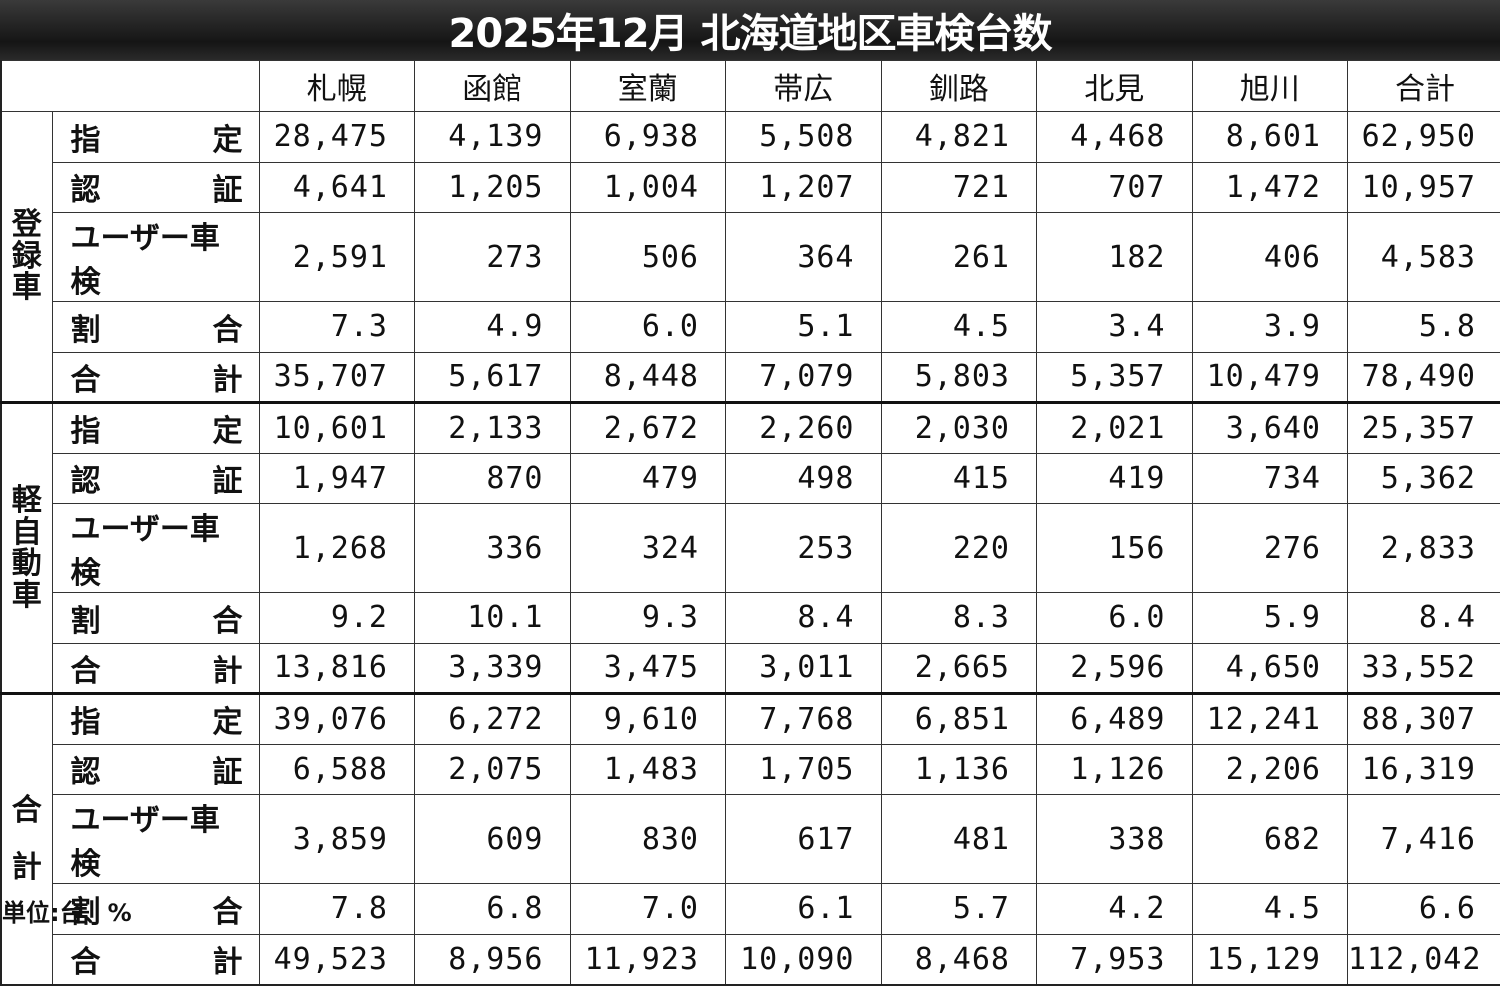  Describe the element at coordinates (1115, 327) in the screenshot. I see `value-cell: 3.4` at that location.